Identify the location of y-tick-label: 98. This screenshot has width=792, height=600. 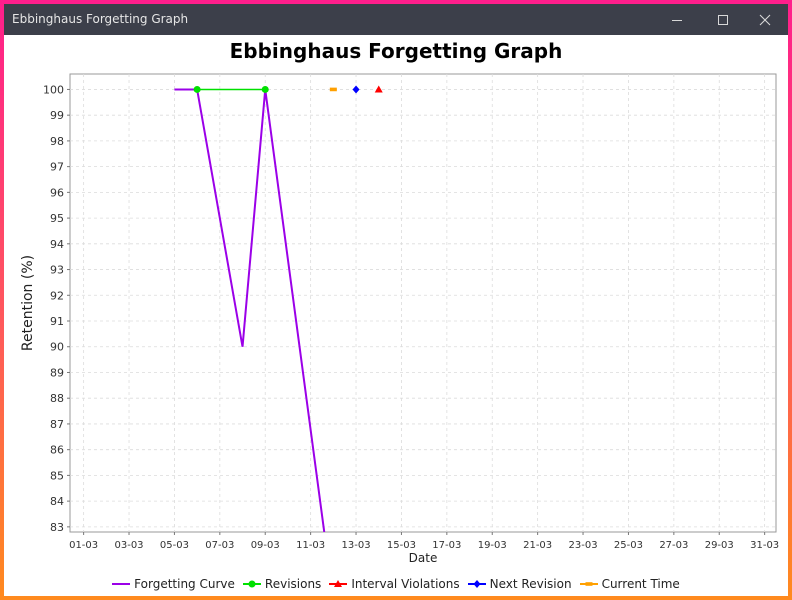
(57, 141).